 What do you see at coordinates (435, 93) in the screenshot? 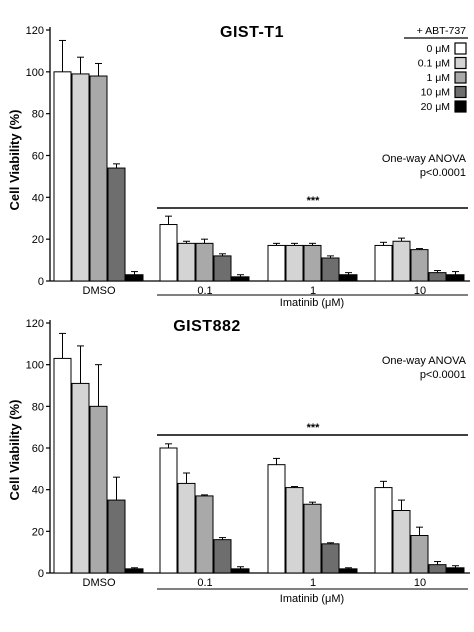
I see `legend-label: 10 μM` at bounding box center [435, 93].